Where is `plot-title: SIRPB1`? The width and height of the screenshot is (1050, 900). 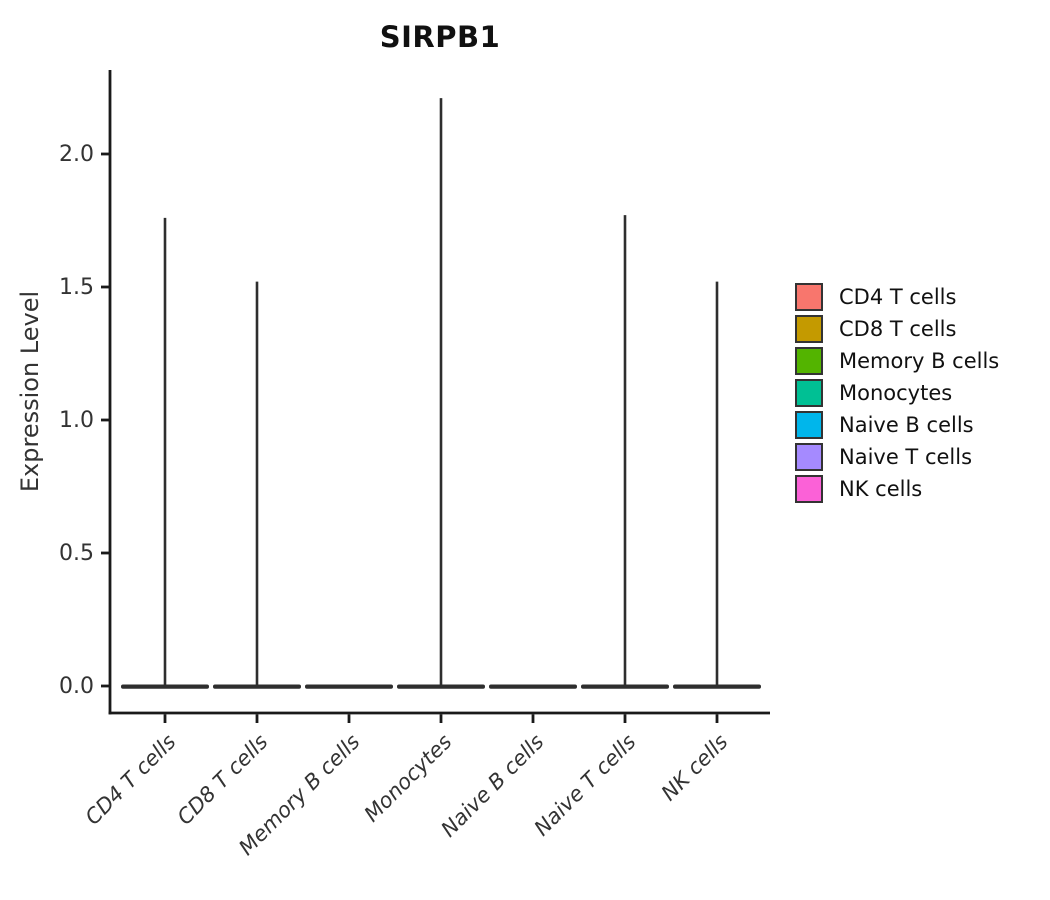
plot-title: SIRPB1 is located at coordinates (440, 37).